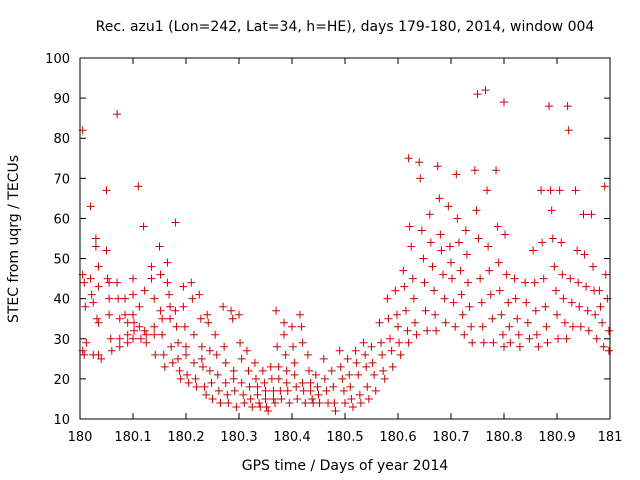 This screenshot has width=640, height=480. I want to click on x-tick-label: 180.1, so click(132, 437).